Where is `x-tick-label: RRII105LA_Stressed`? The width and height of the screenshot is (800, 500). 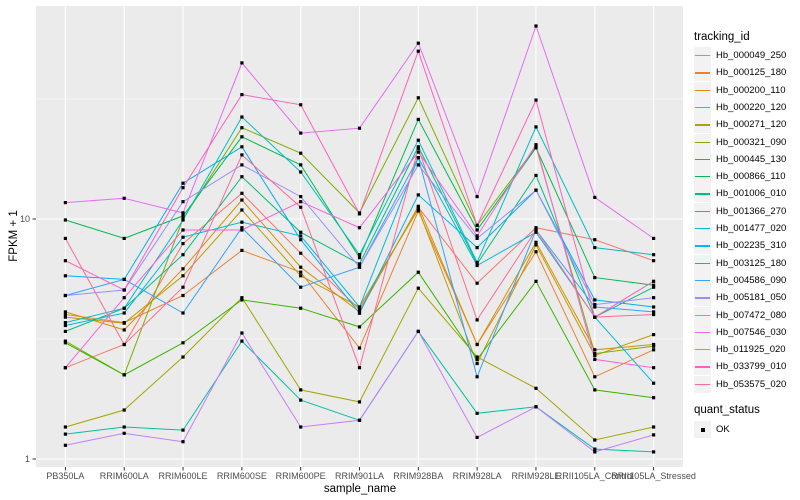 x-tick-label: RRII105LA_Stressed is located at coordinates (653, 476).